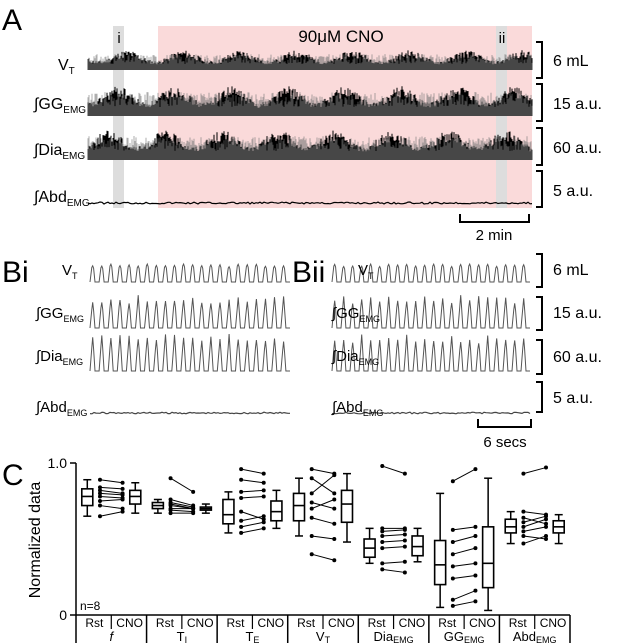  Describe the element at coordinates (464, 636) in the screenshot. I see `group-5-label: GGEMG` at that location.